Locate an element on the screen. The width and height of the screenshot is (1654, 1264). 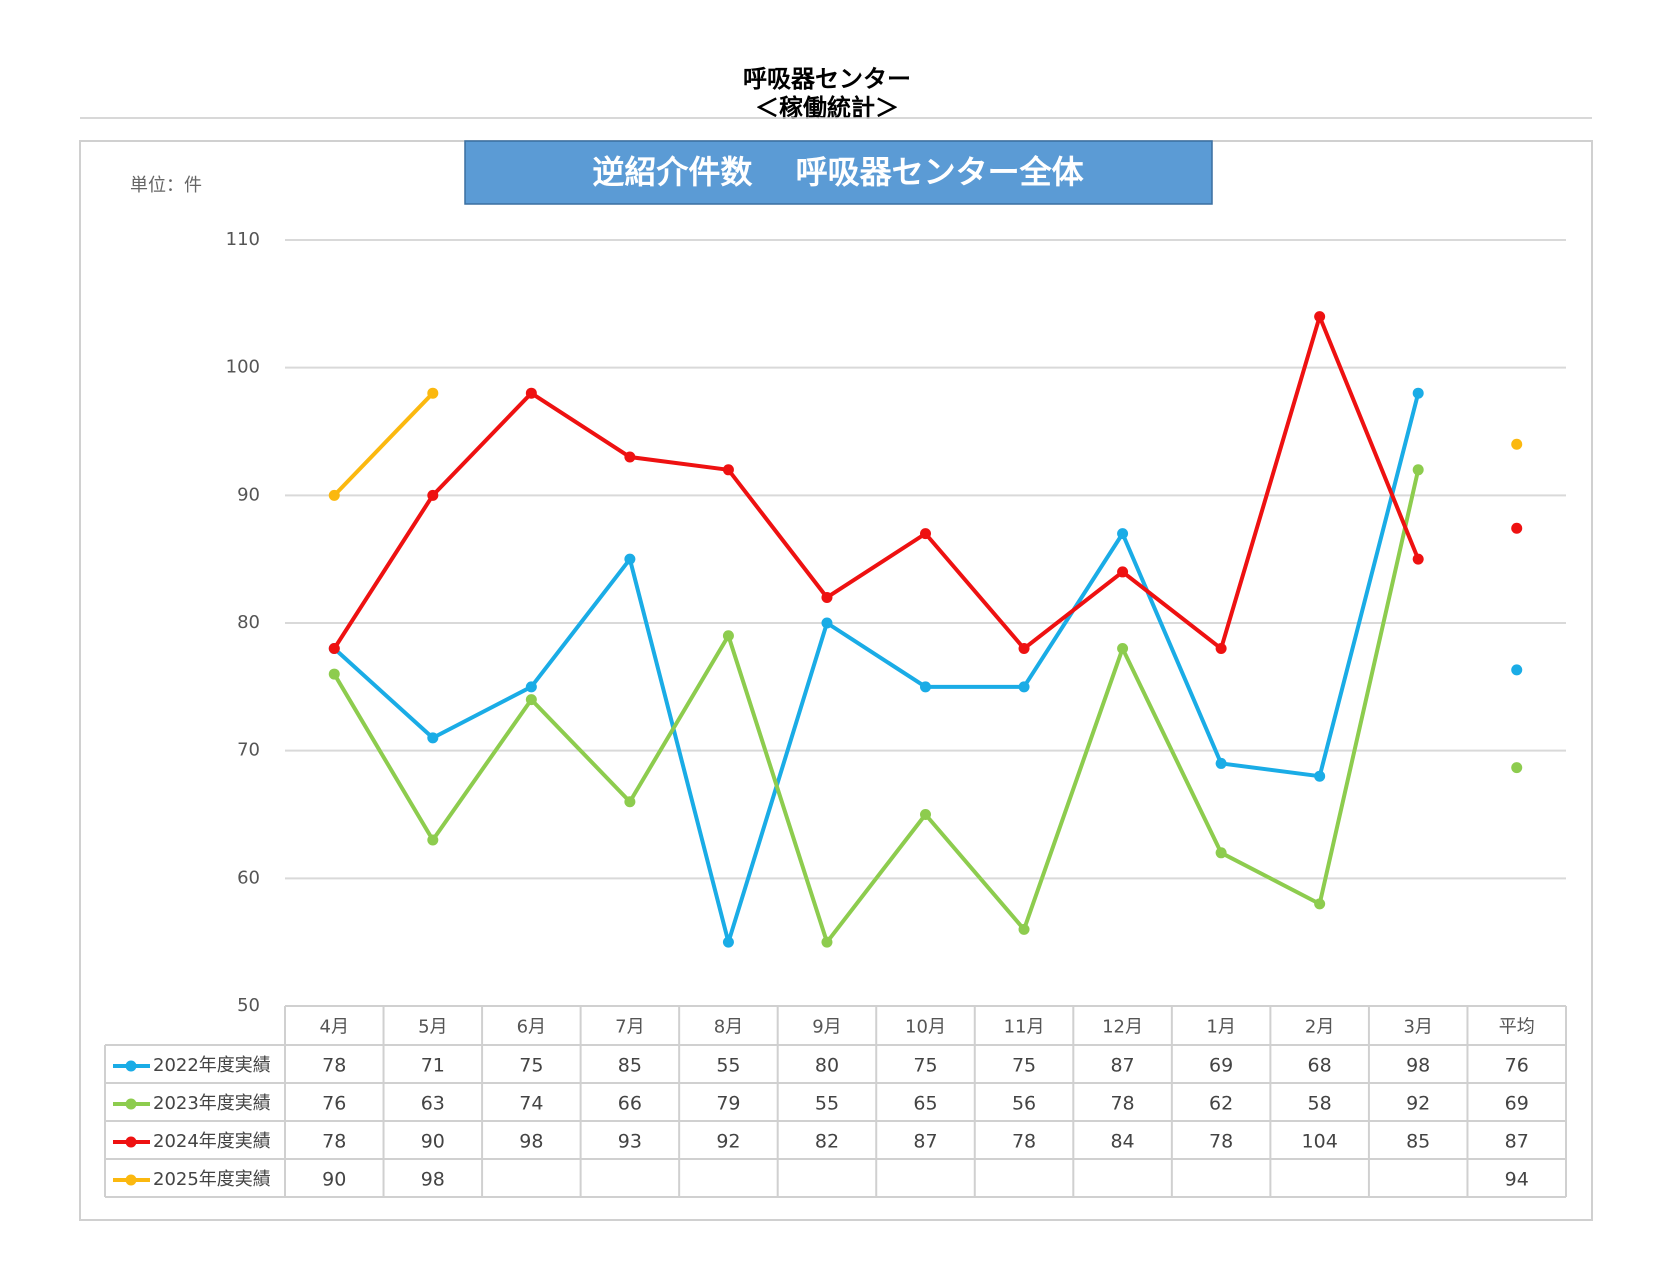
x-tick-label: 5月 is located at coordinates (432, 1027).